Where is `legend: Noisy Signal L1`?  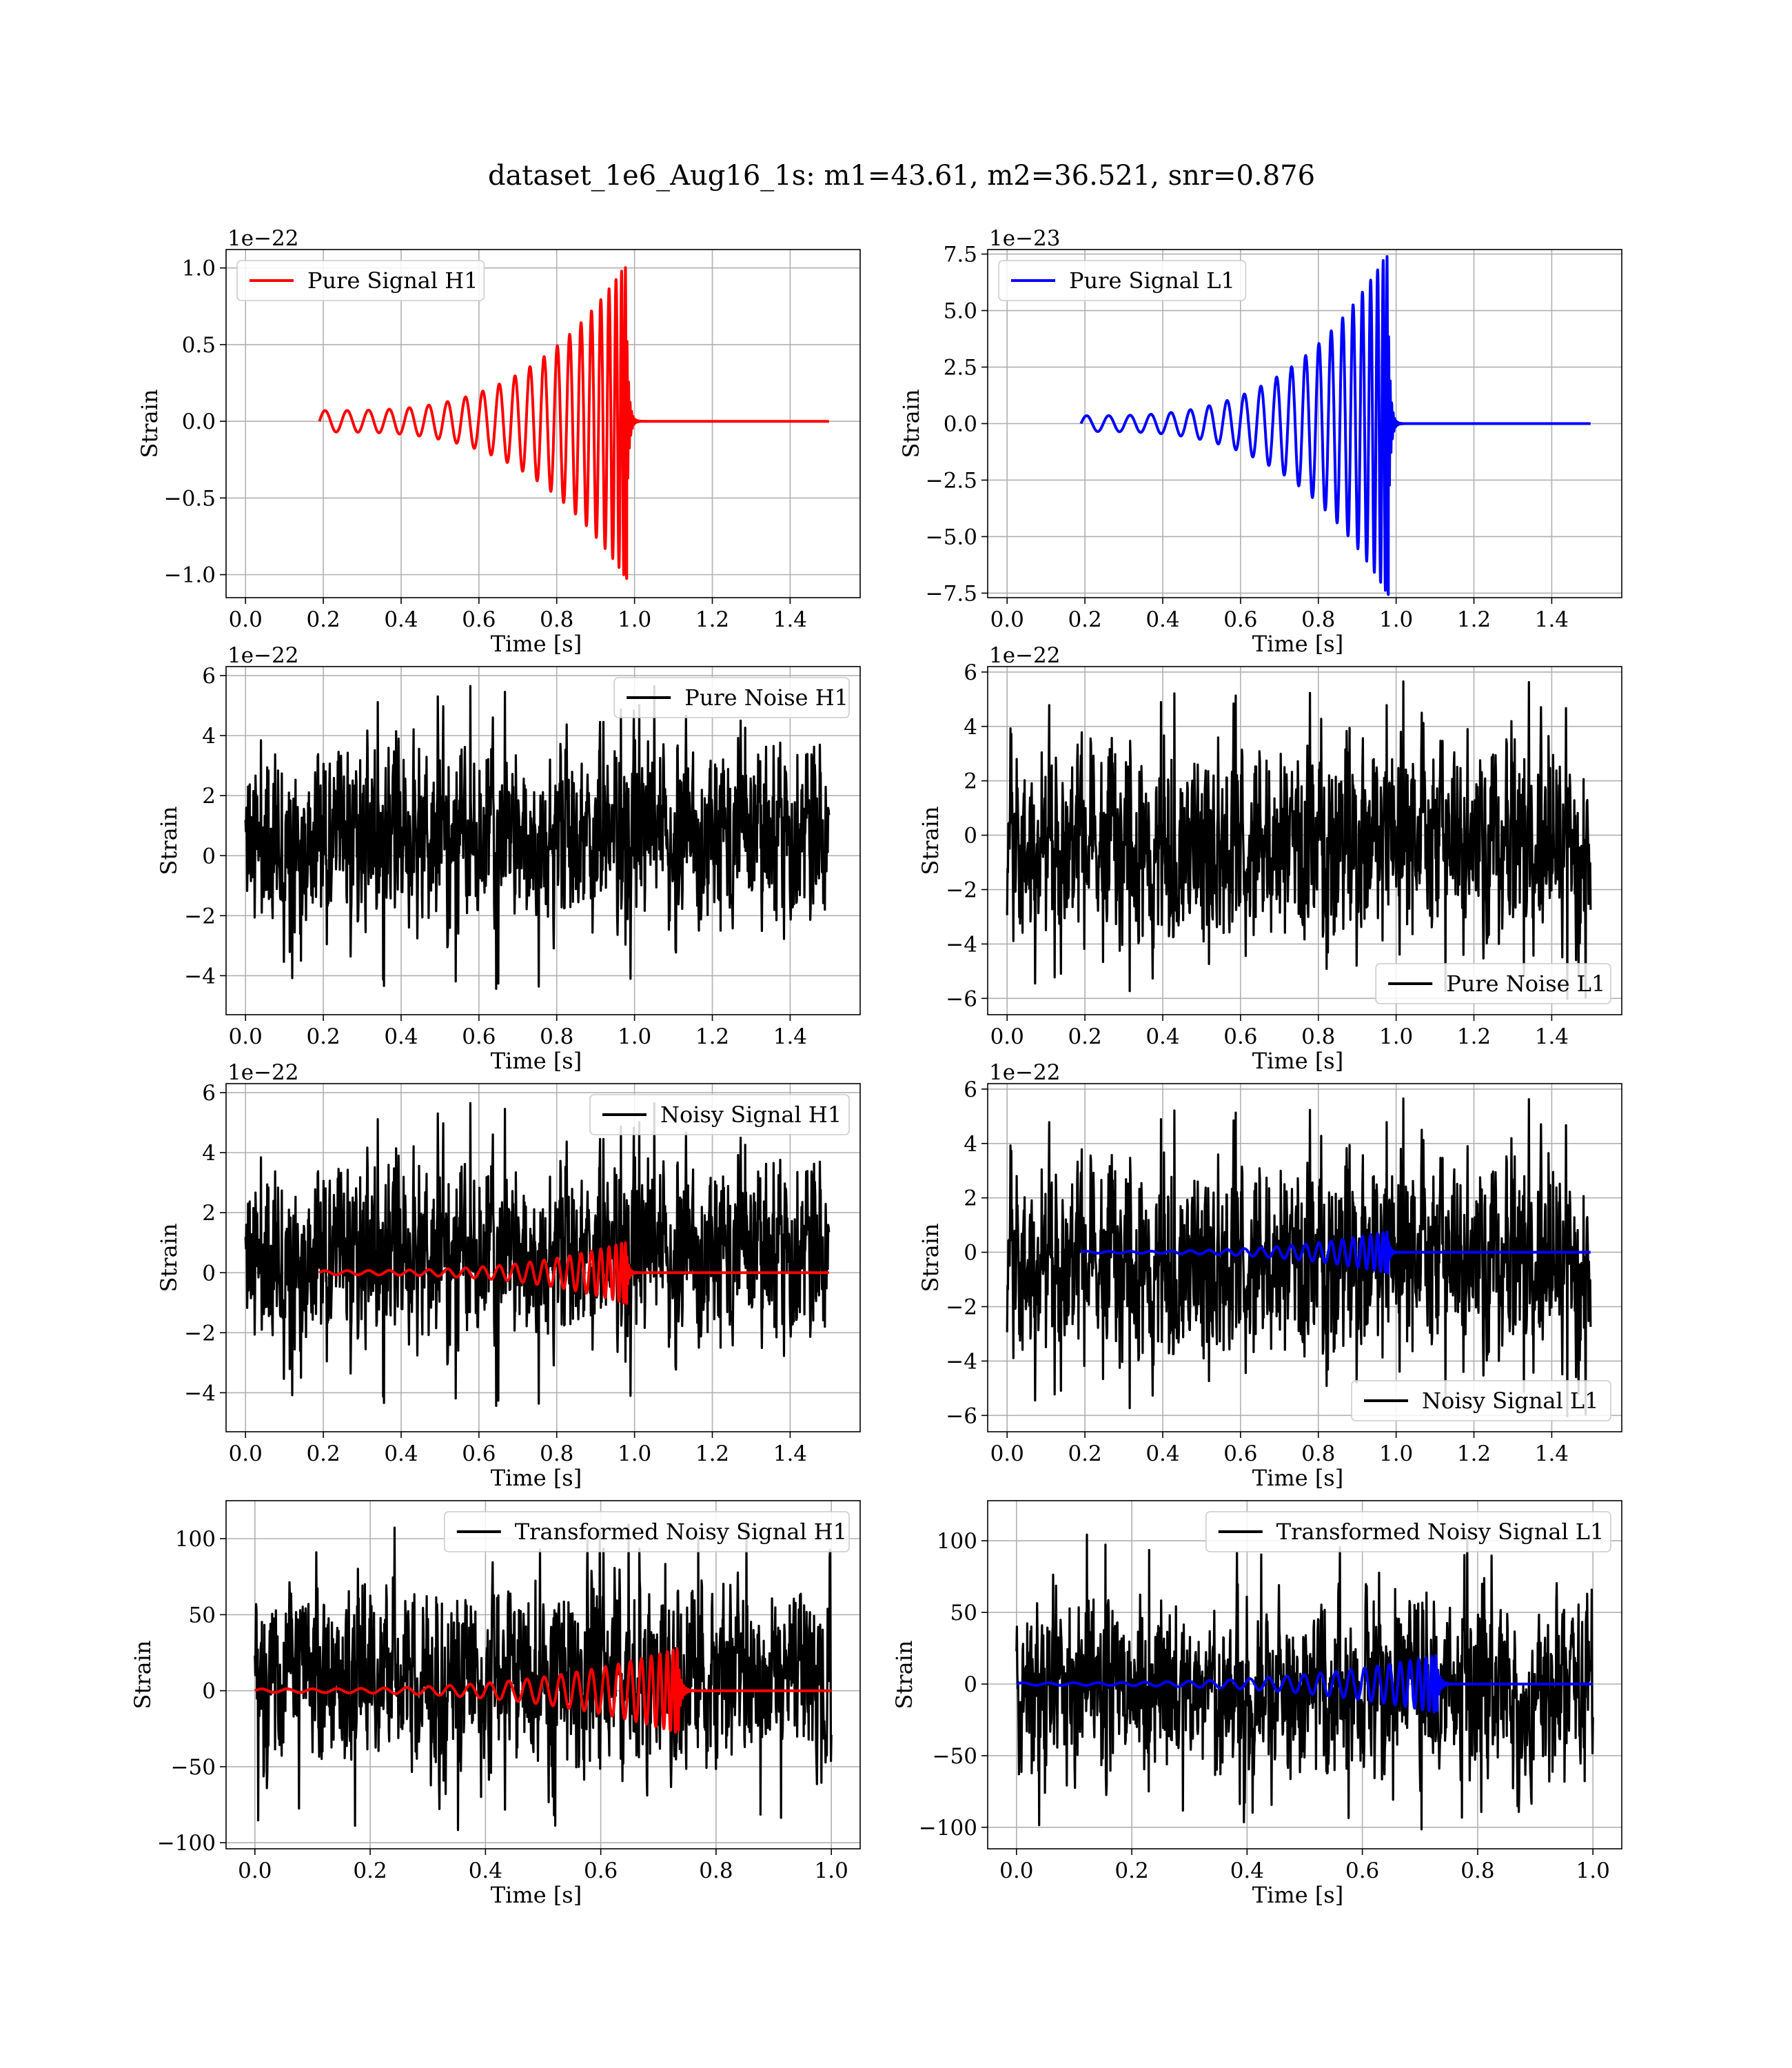
legend: Noisy Signal L1 is located at coordinates (1481, 1400).